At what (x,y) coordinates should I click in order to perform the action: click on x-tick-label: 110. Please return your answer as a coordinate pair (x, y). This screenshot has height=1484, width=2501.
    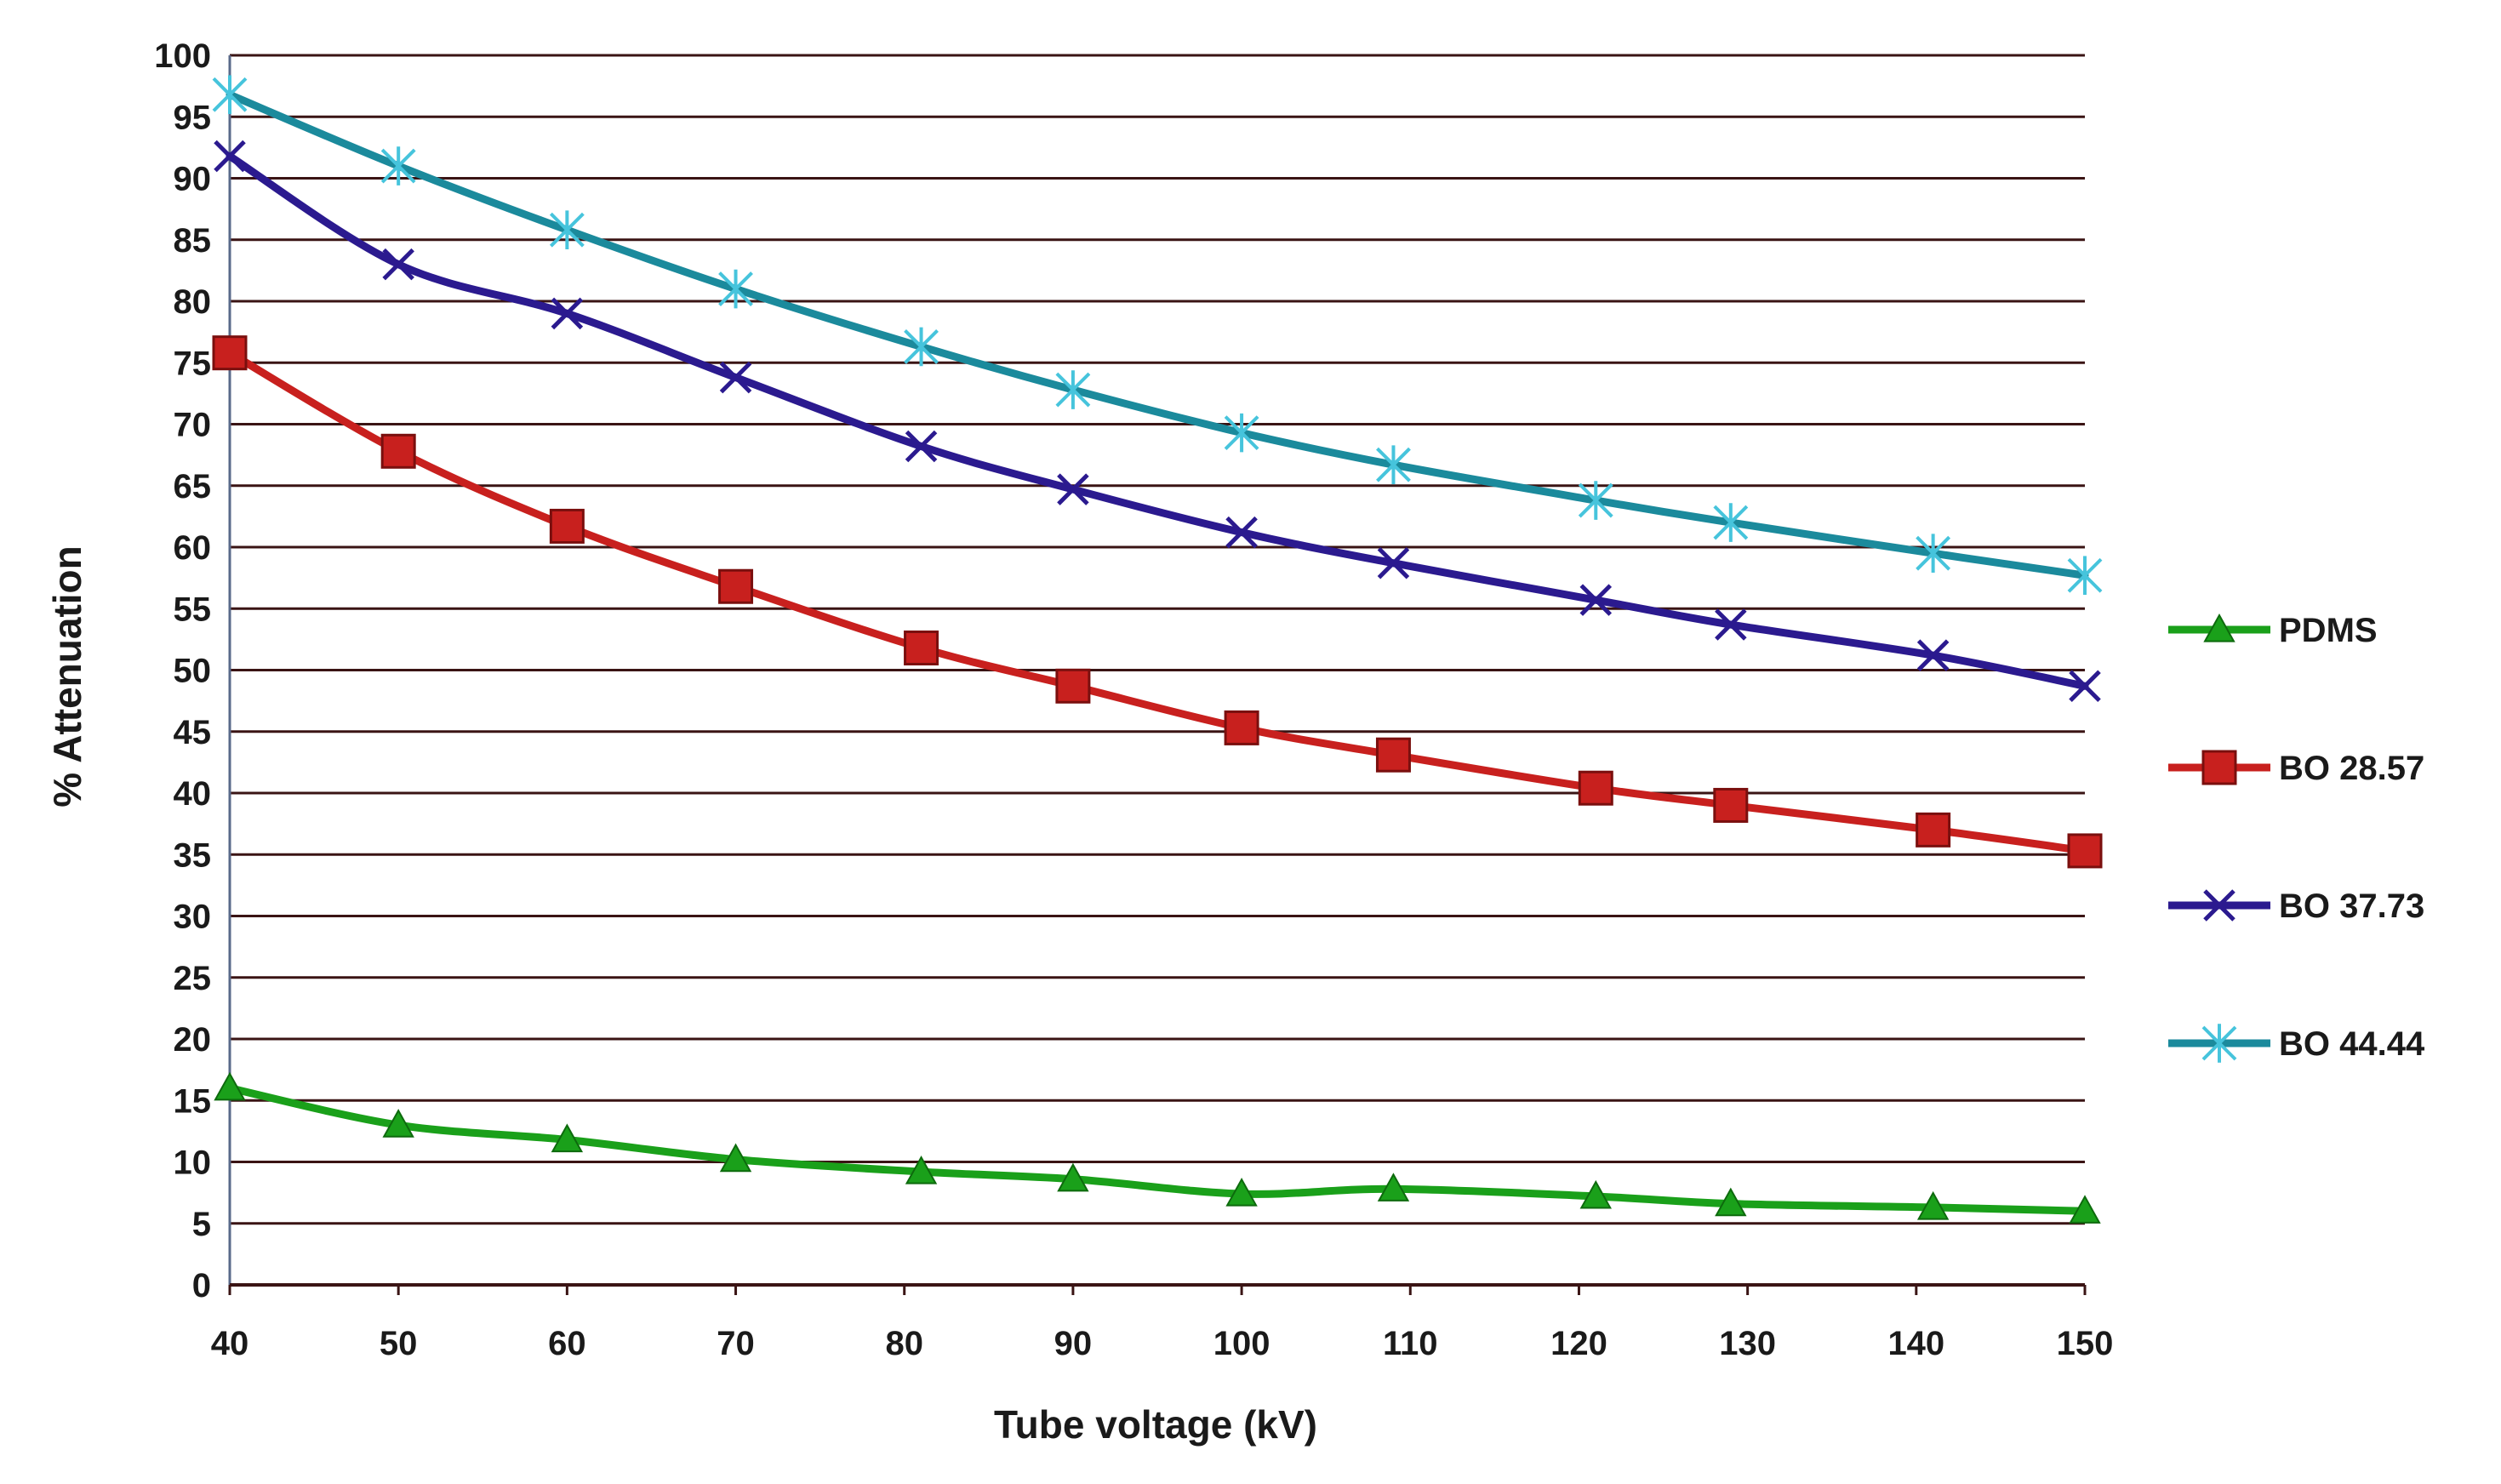
    Looking at the image, I should click on (1410, 1343).